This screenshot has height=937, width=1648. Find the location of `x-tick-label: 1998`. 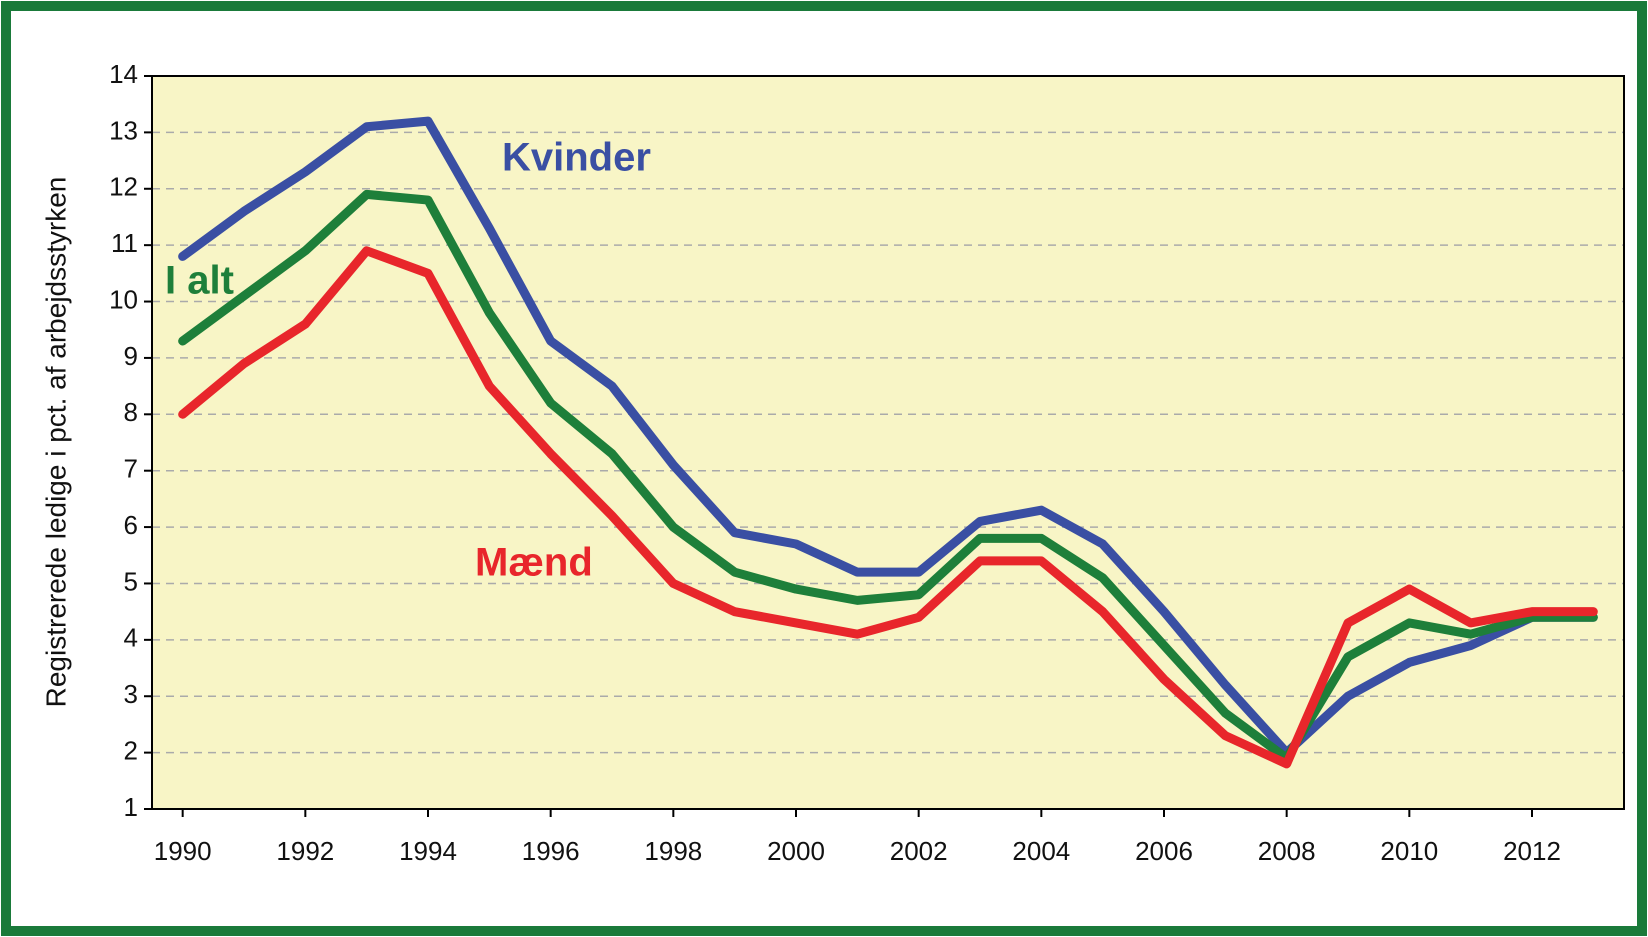

x-tick-label: 1998 is located at coordinates (673, 851).